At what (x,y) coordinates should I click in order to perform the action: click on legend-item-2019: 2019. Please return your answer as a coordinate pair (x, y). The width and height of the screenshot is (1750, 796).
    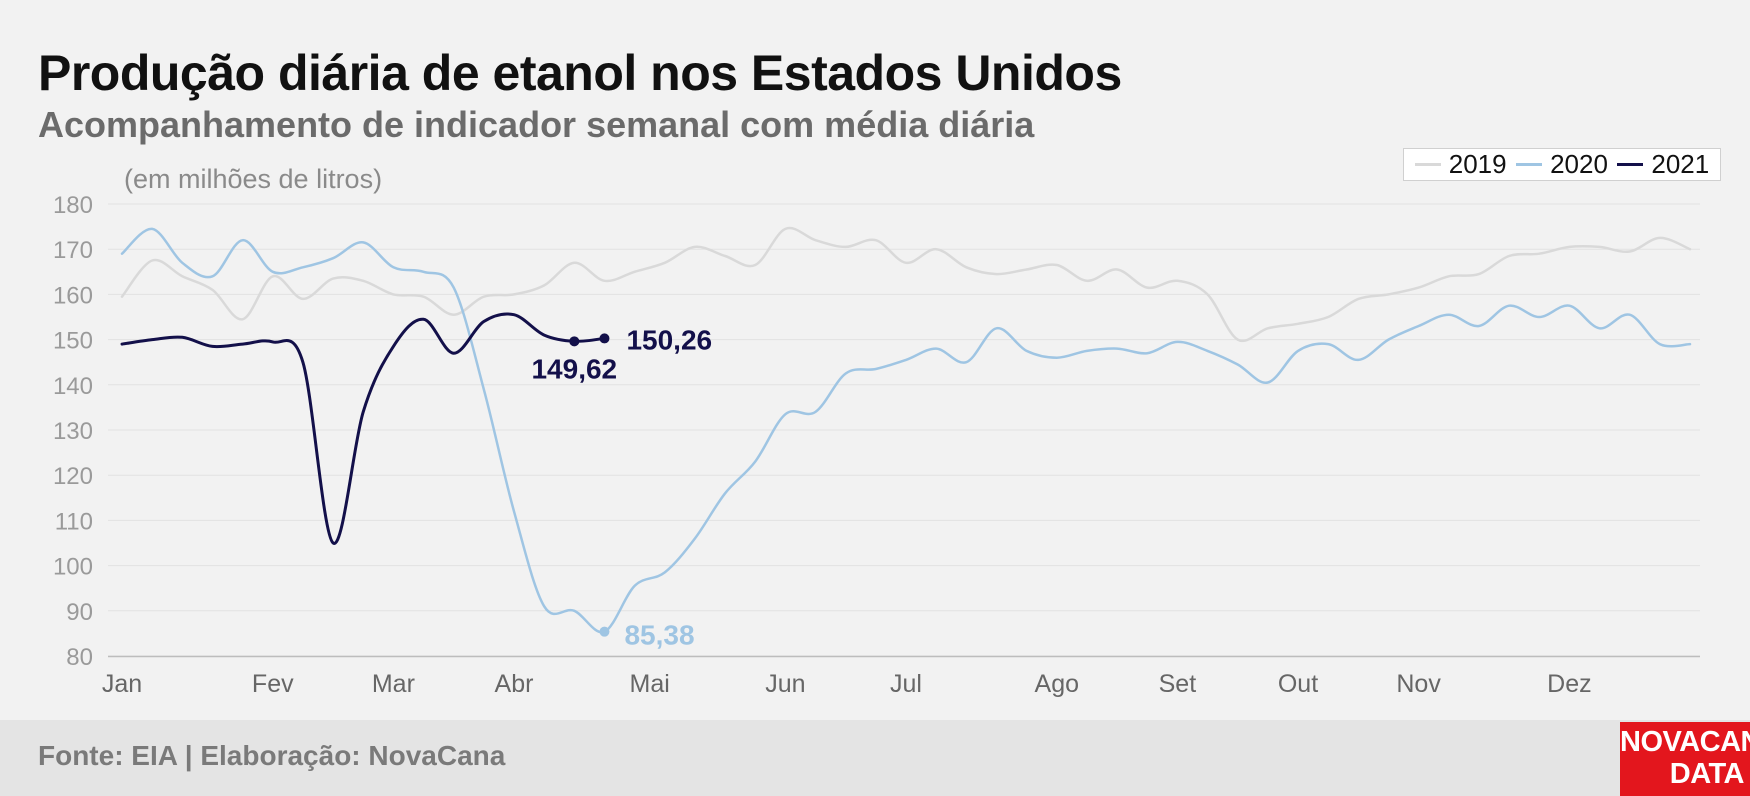
    Looking at the image, I should click on (1460, 164).